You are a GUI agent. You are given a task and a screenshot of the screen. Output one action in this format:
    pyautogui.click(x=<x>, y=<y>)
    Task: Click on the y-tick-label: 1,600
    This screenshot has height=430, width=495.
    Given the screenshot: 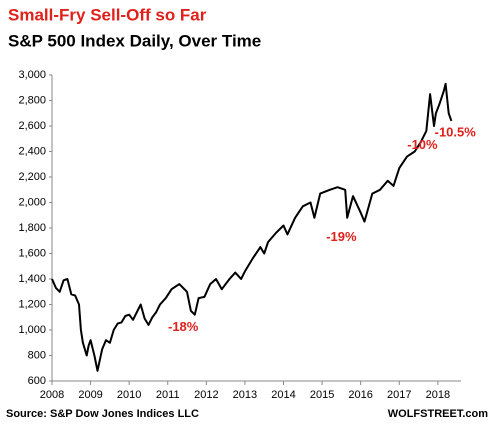 What is the action you would take?
    pyautogui.click(x=32, y=253)
    